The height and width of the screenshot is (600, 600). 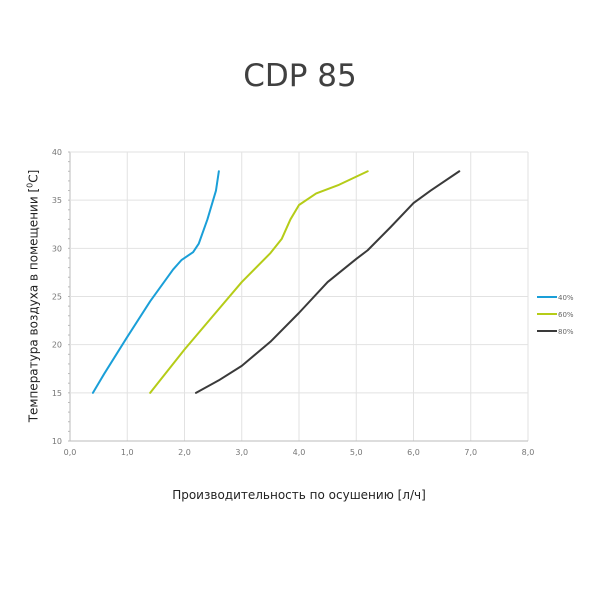 I want to click on chart-title: CDP 85, so click(x=300, y=76).